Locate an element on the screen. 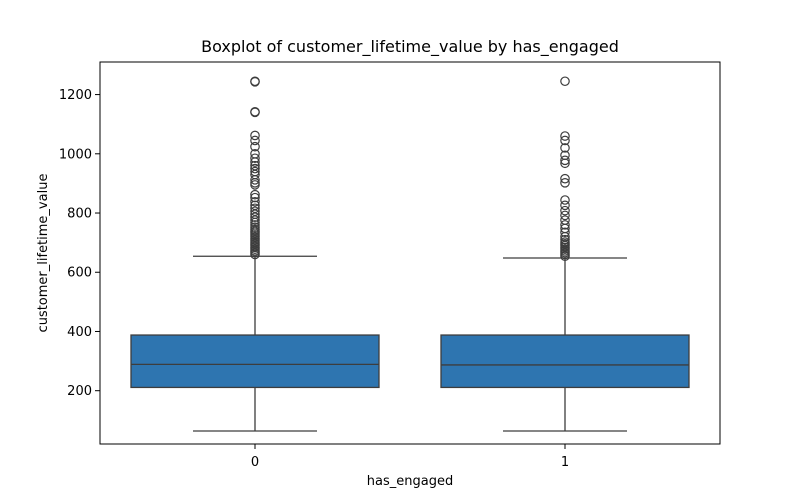  y-tick-label: 1200 is located at coordinates (75, 95).